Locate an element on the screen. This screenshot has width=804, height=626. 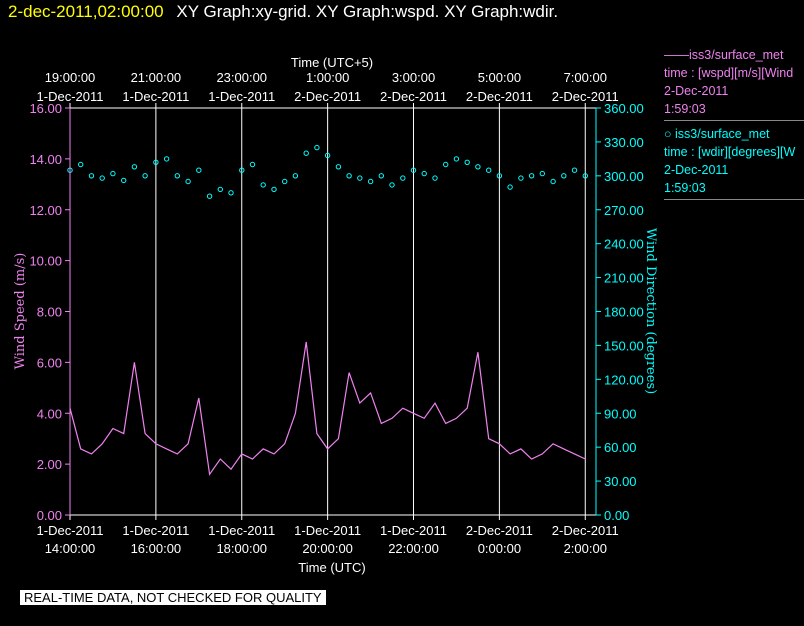
x-top-tick-time: 7:00:00 is located at coordinates (585, 77).